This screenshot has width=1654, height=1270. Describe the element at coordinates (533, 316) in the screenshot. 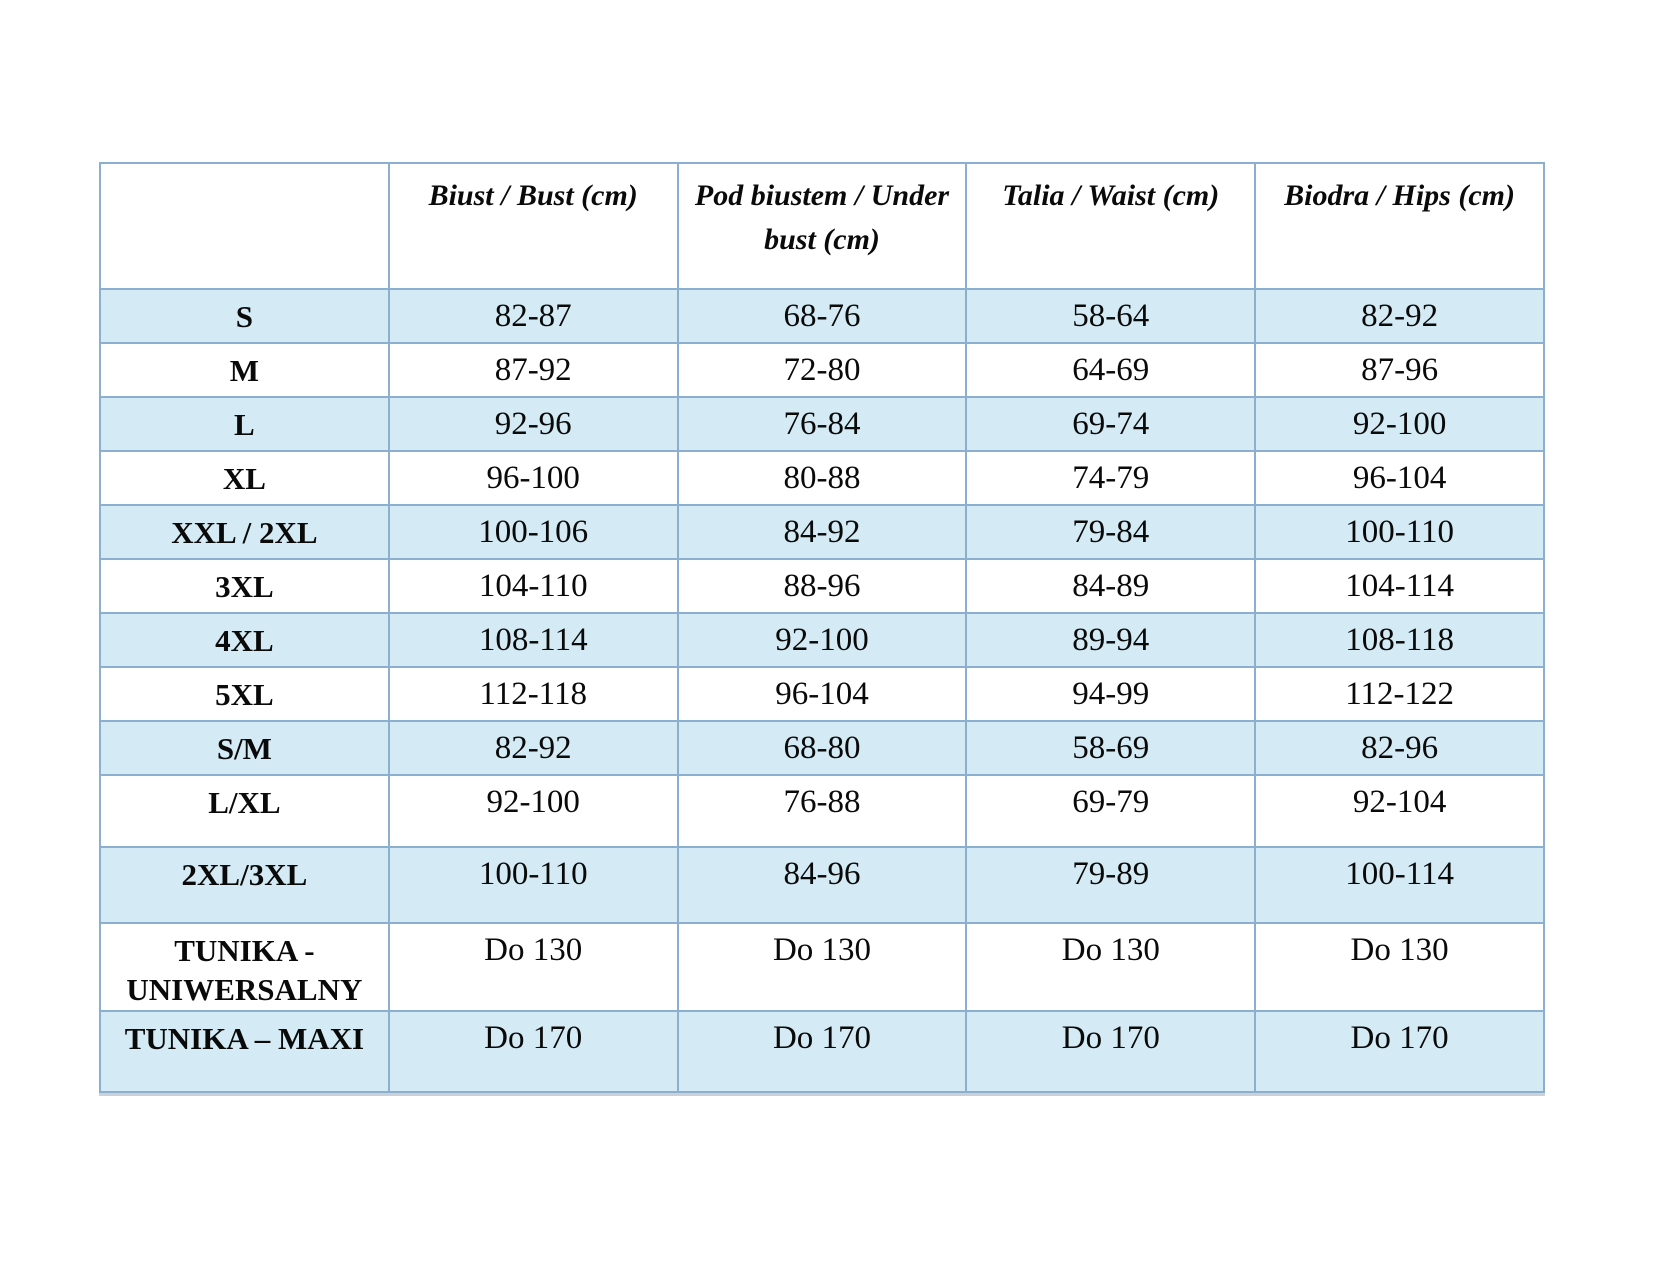

I see `measurement-cell: 82-87` at that location.